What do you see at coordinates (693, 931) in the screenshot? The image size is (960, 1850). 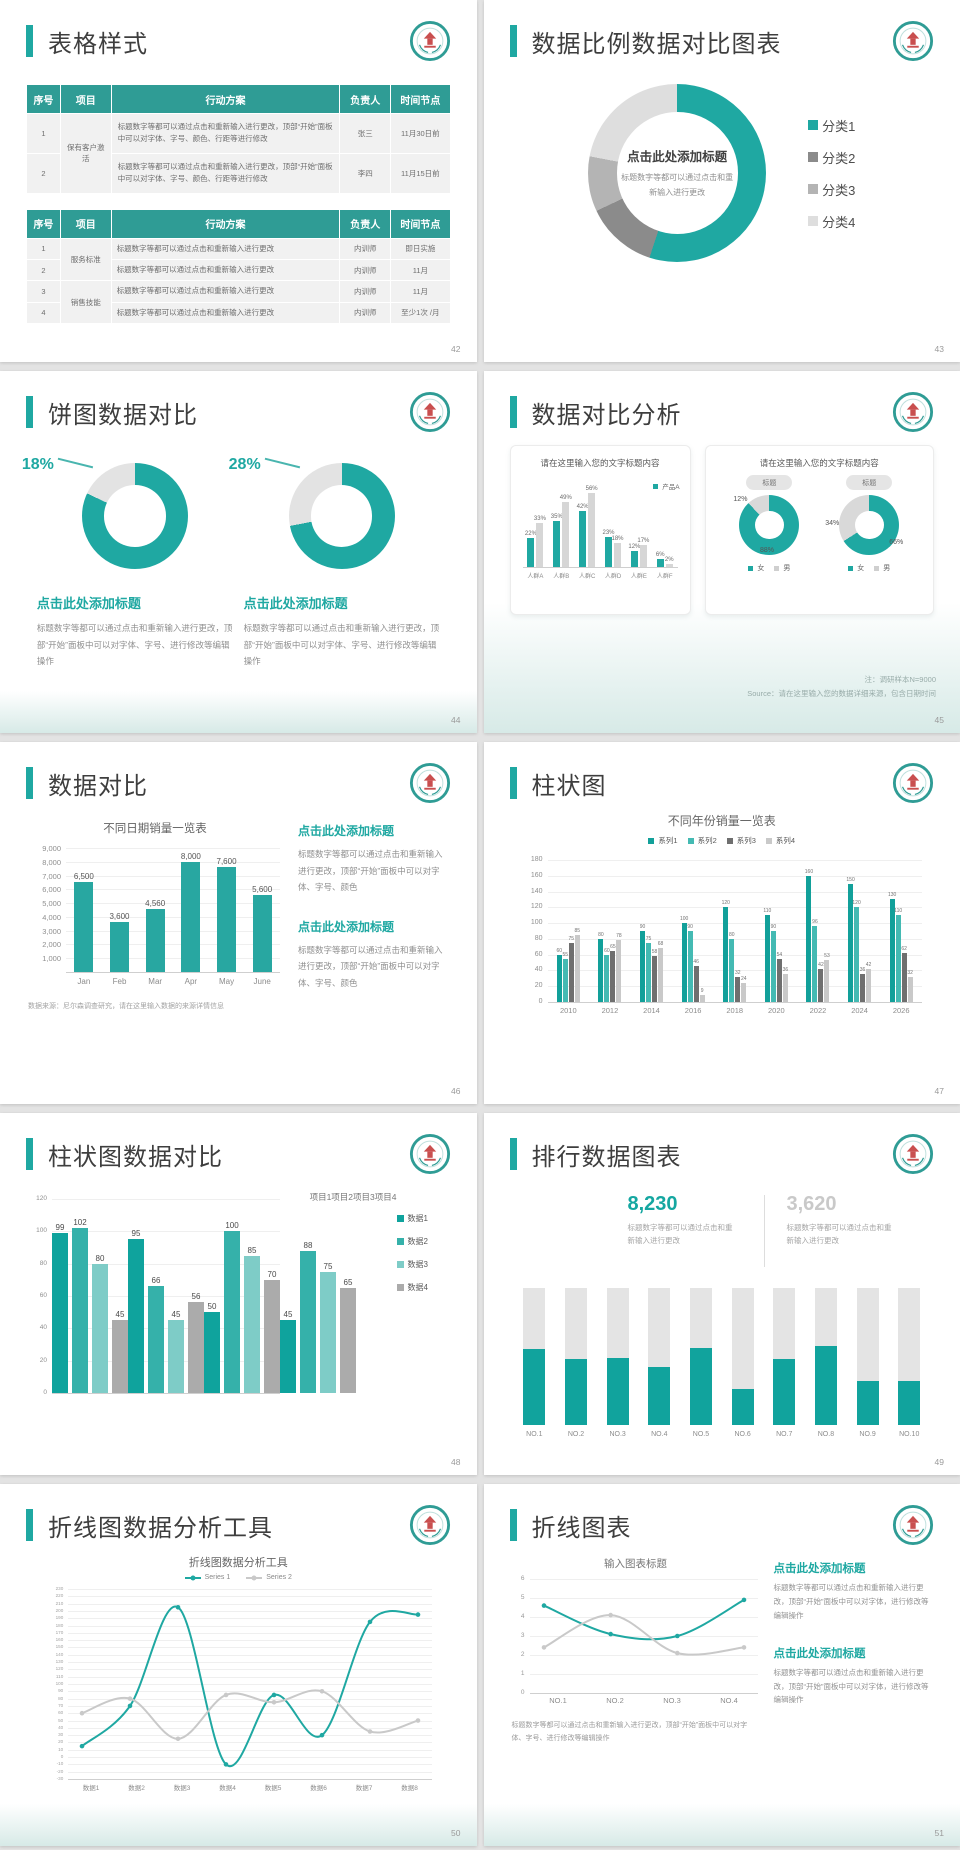 I see `bar-group: 100 90 46 9` at bounding box center [693, 931].